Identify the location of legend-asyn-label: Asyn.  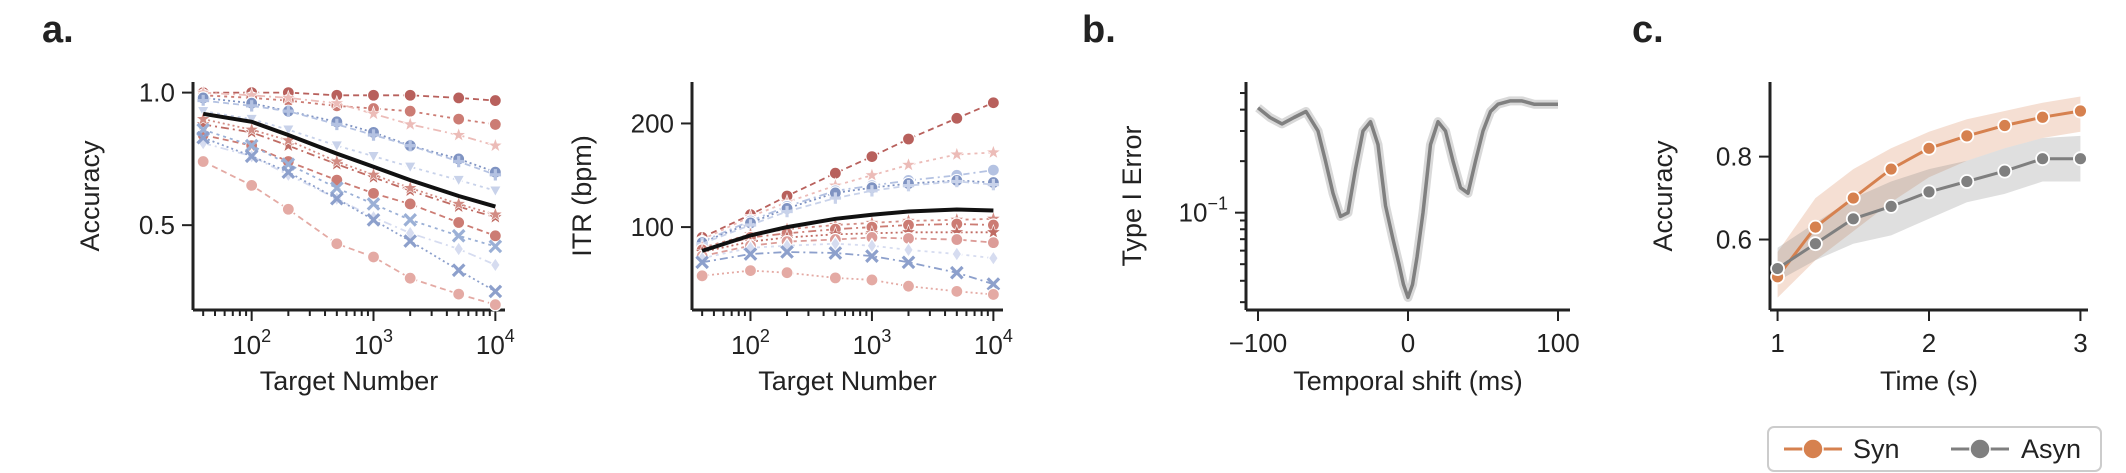
(2051, 449).